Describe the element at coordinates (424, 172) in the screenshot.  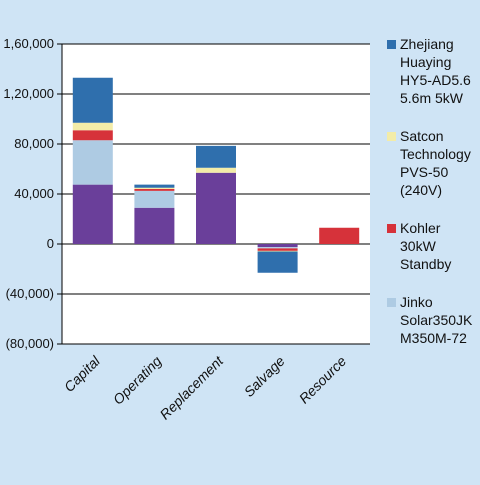
I see `legend-label: PVS-50` at that location.